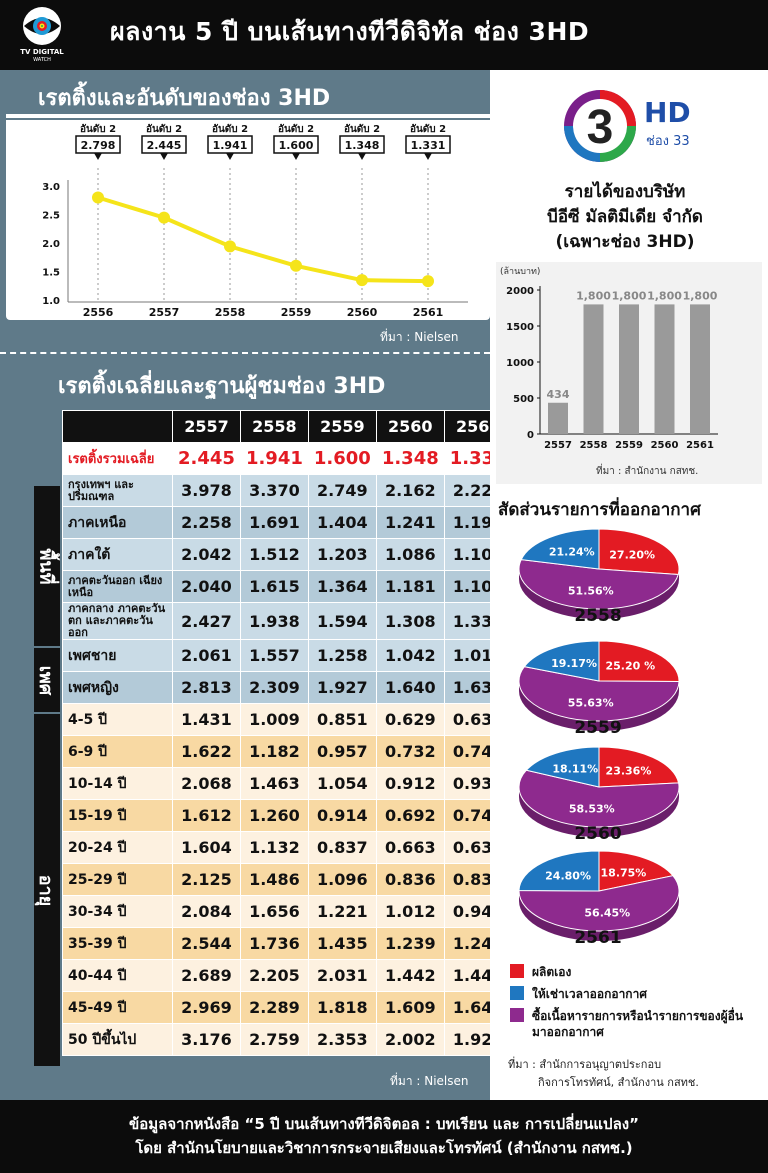  What do you see at coordinates (629, 771) in the screenshot?
I see `slice-label: 23.36%` at bounding box center [629, 771].